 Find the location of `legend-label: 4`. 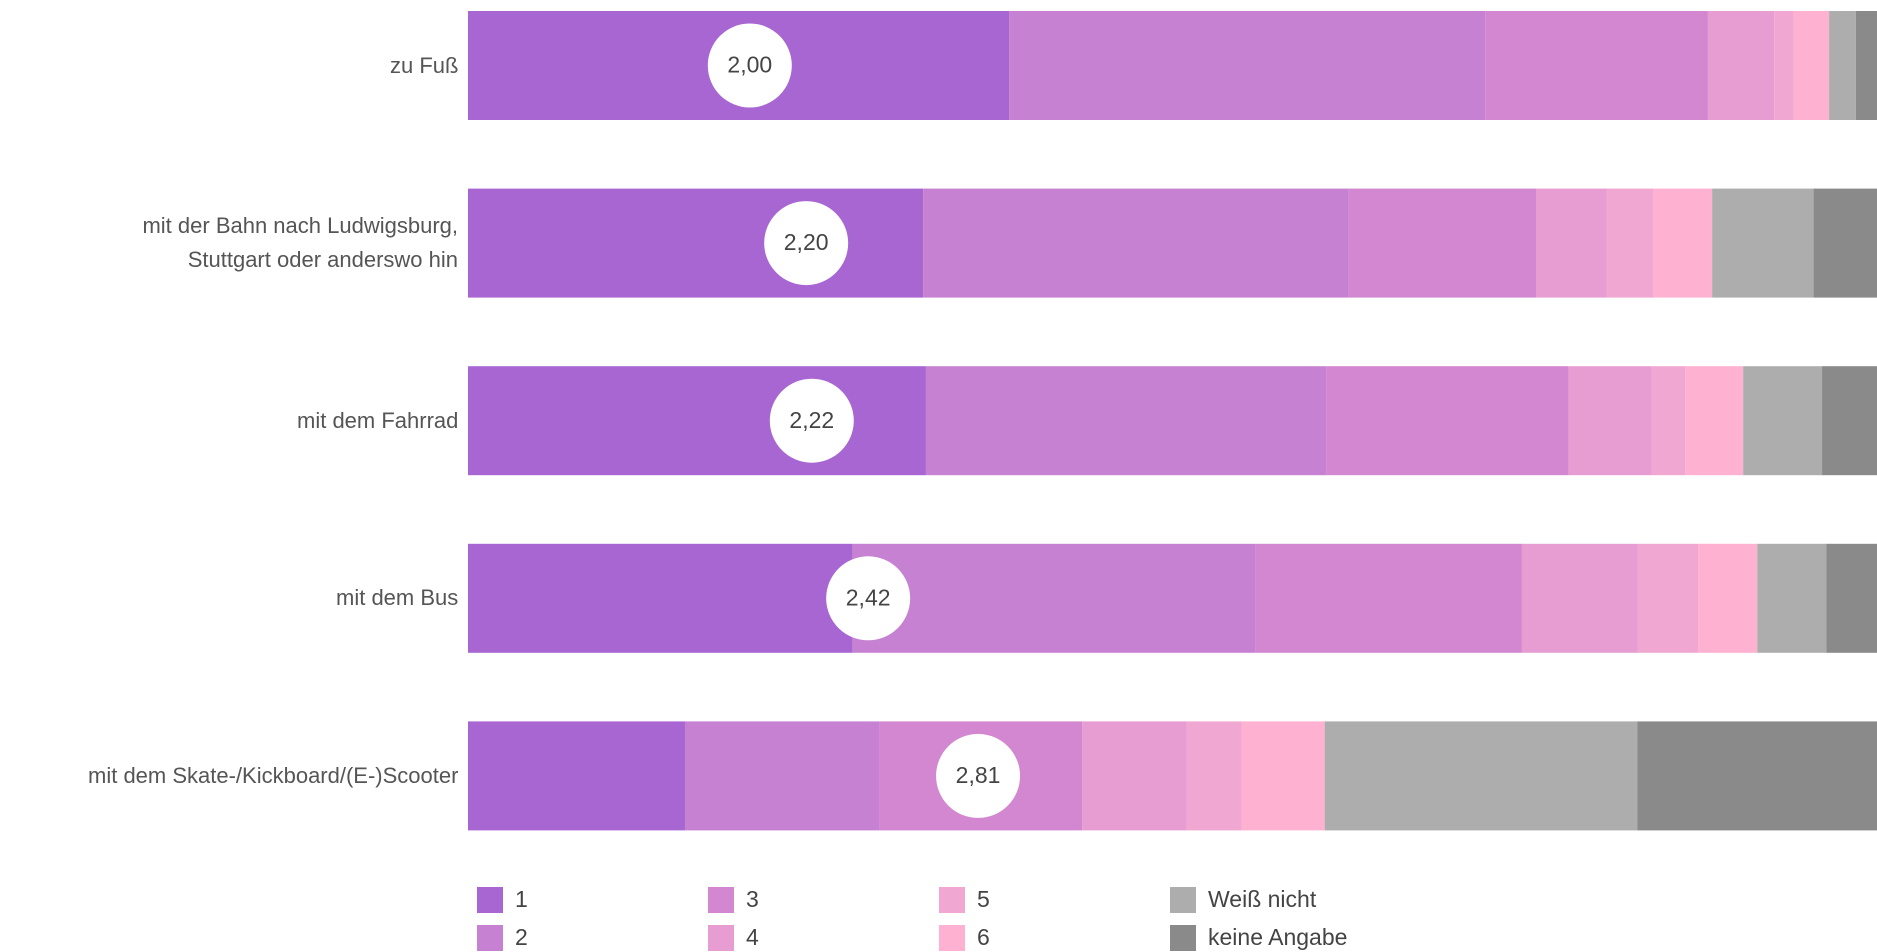

legend-label: 4 is located at coordinates (752, 937).